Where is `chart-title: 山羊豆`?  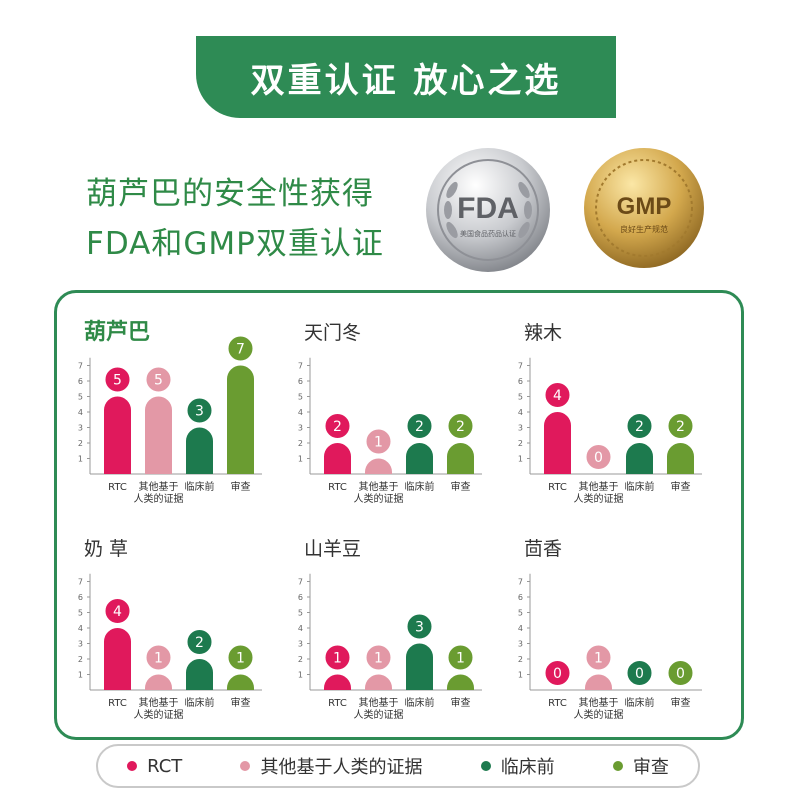 chart-title: 山羊豆 is located at coordinates (332, 549).